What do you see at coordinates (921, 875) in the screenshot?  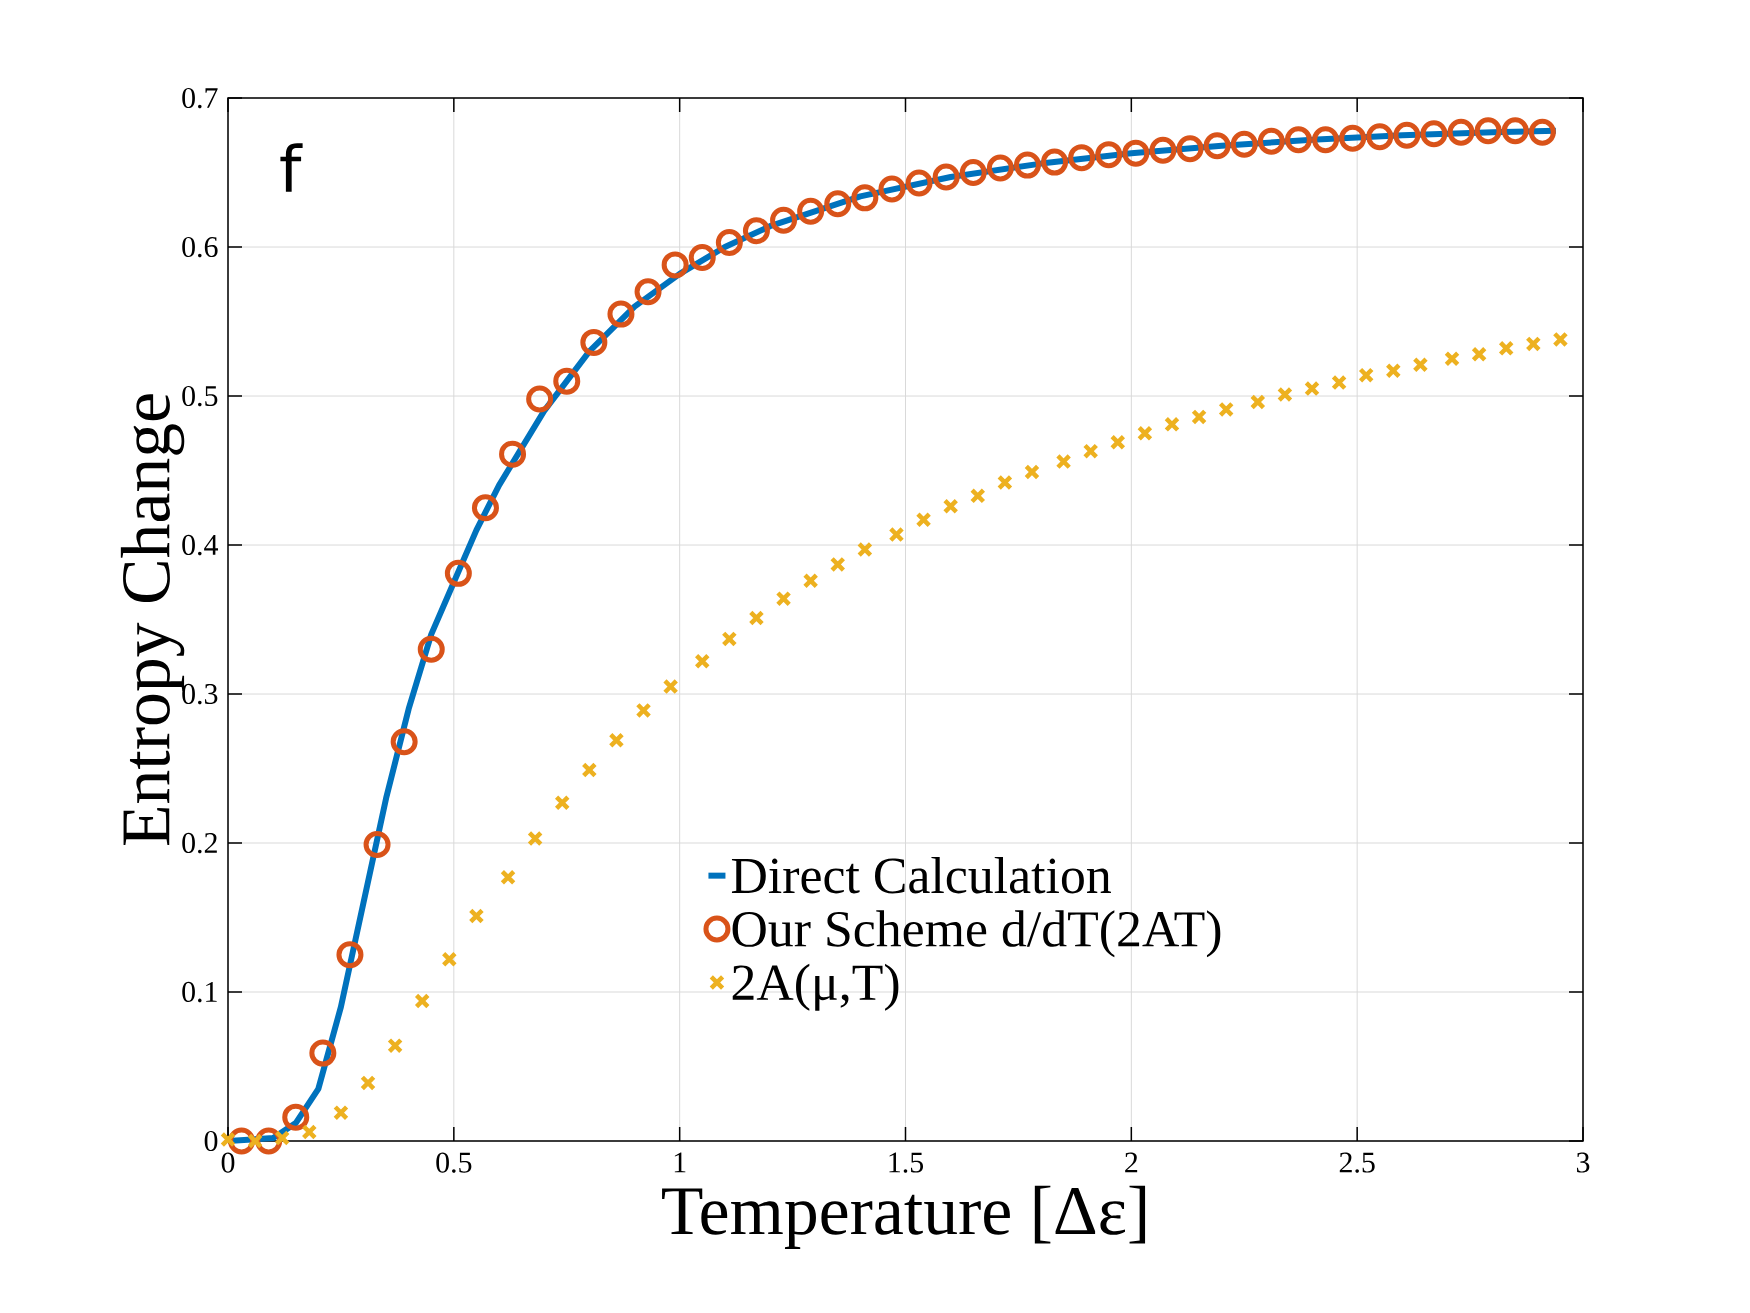 I see `legend-label: Direct Calculation` at bounding box center [921, 875].